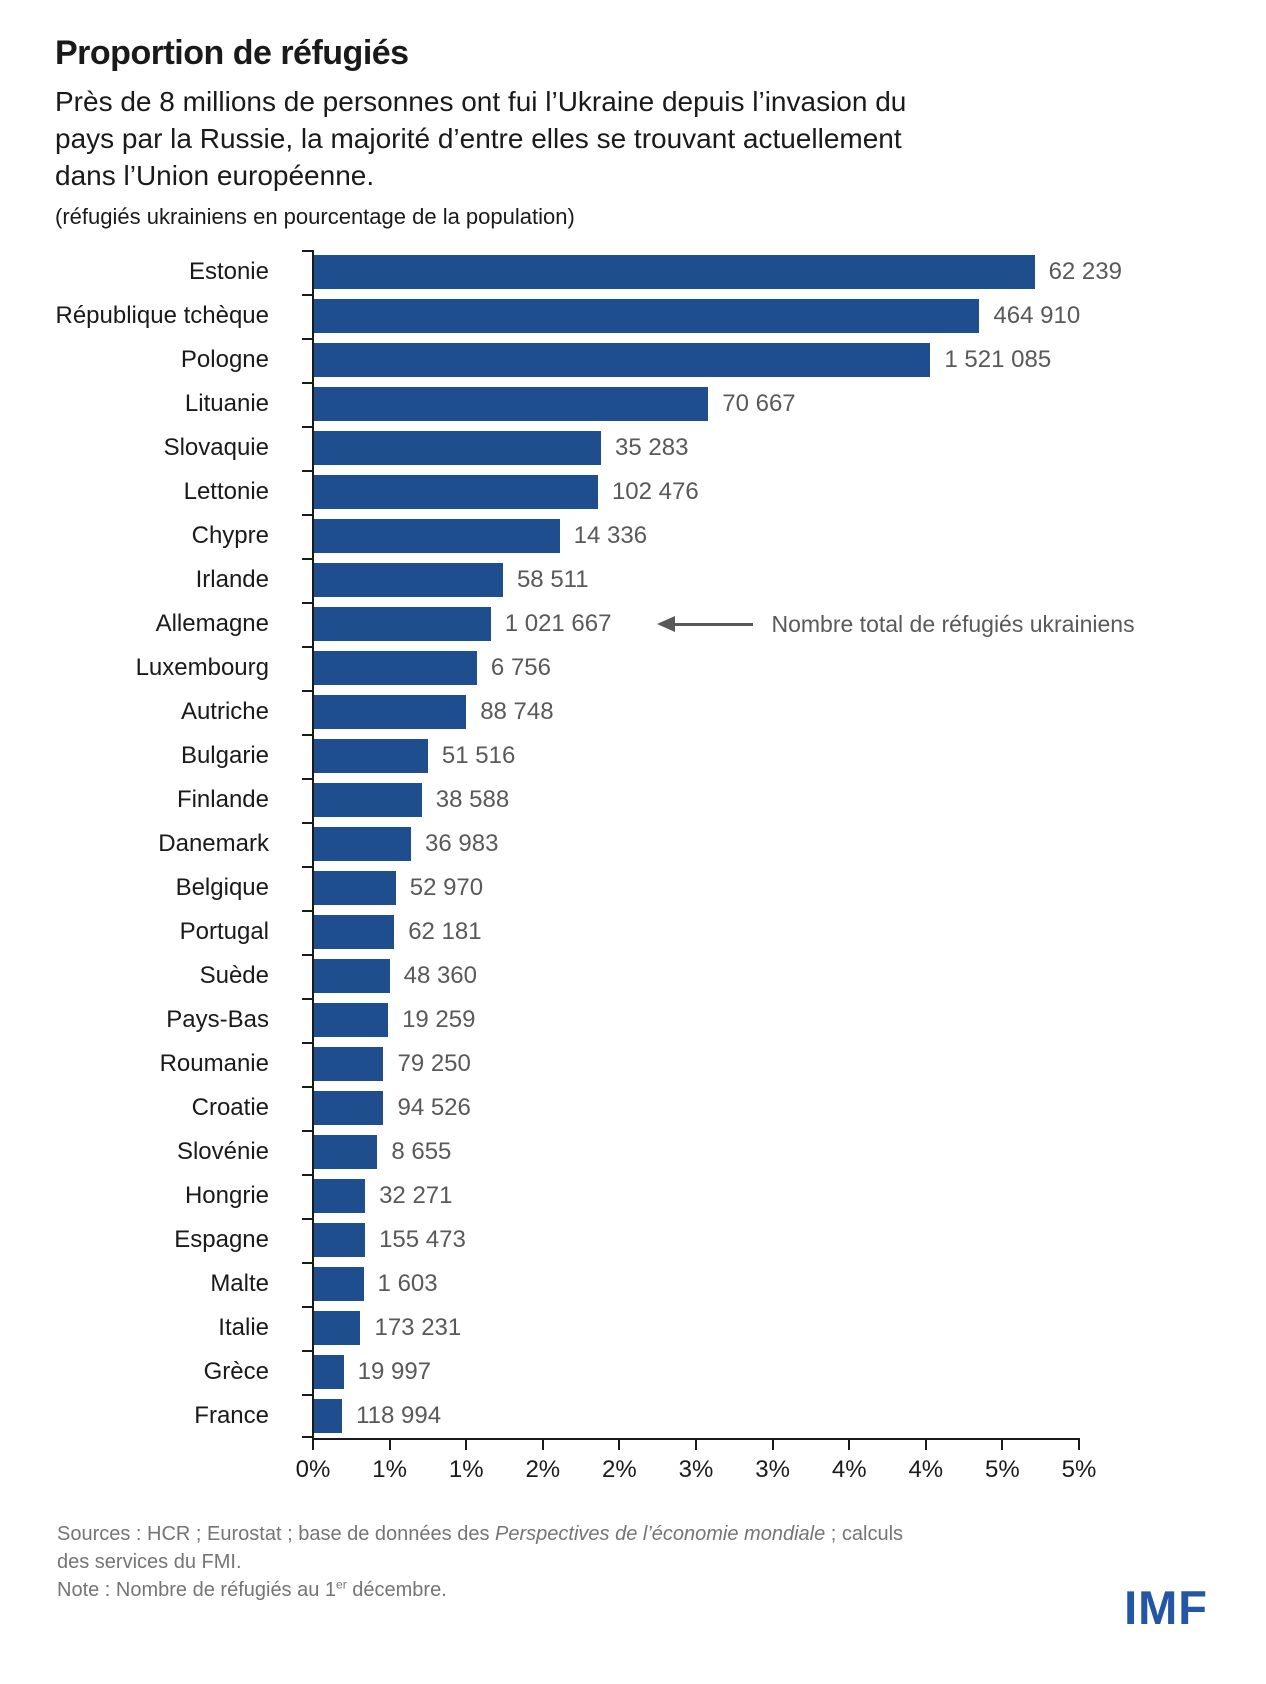 The image size is (1266, 1684). I want to click on bar-row: Espagne 155 473, so click(633, 1240).